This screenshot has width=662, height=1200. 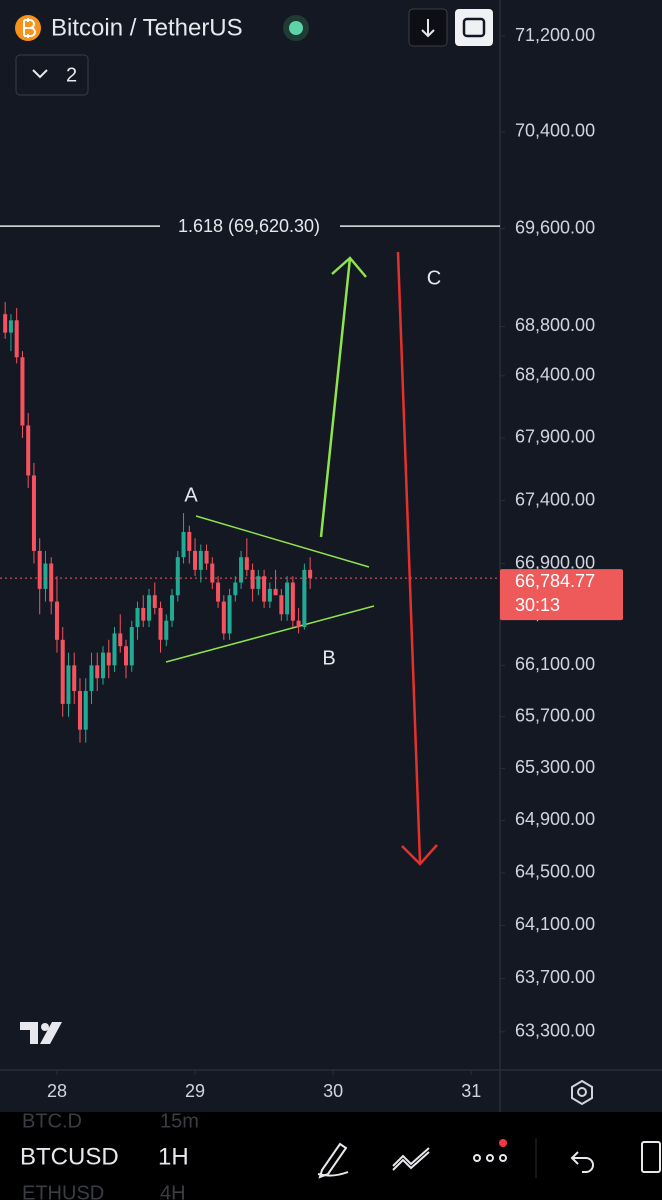 I want to click on triangle-upper, so click(x=282, y=541).